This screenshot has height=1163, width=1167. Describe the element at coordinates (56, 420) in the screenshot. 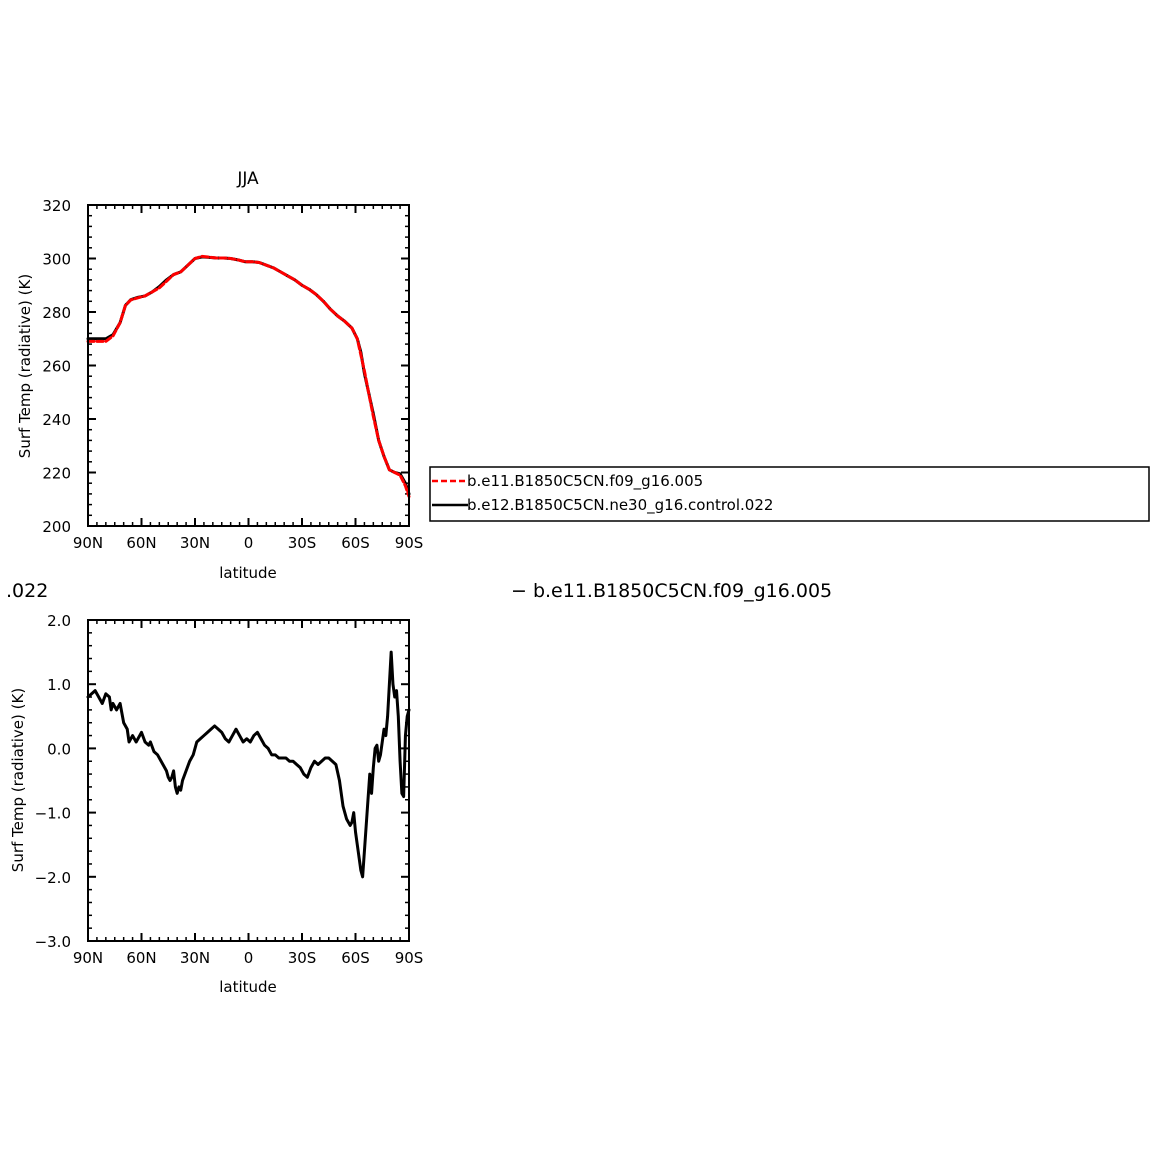

I see `y-tick-label: 240` at that location.